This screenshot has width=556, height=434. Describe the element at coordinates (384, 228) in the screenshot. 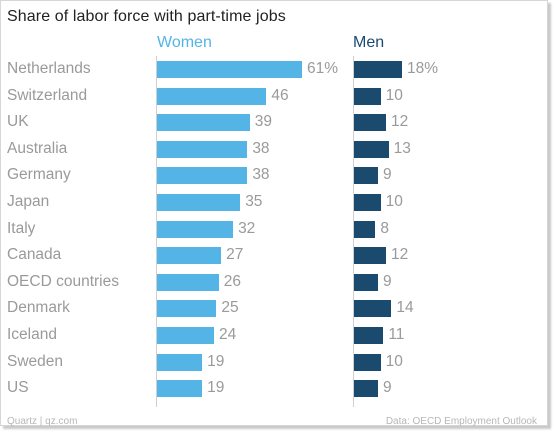

I see `men-value-label: 8` at that location.